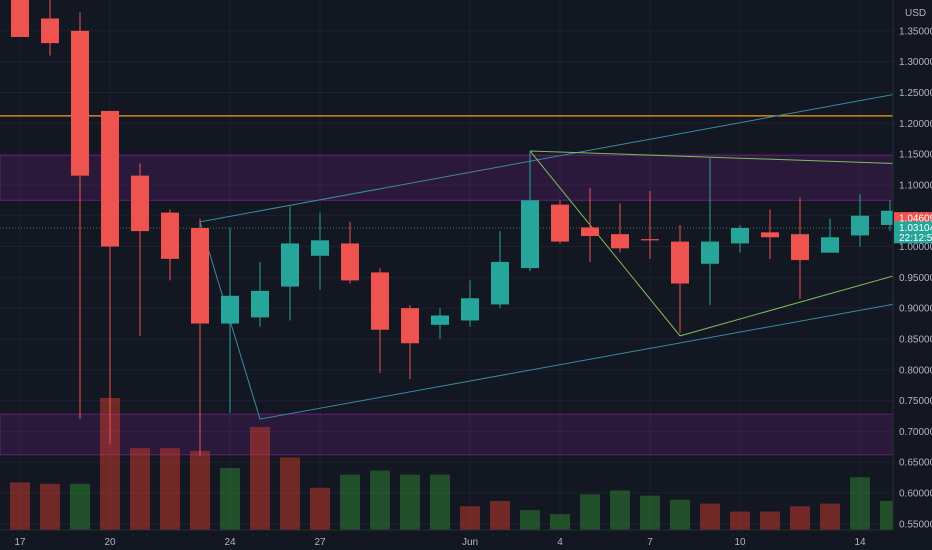 The width and height of the screenshot is (932, 550). What do you see at coordinates (915, 370) in the screenshot?
I see `price-tick-label: 0.80000` at bounding box center [915, 370].